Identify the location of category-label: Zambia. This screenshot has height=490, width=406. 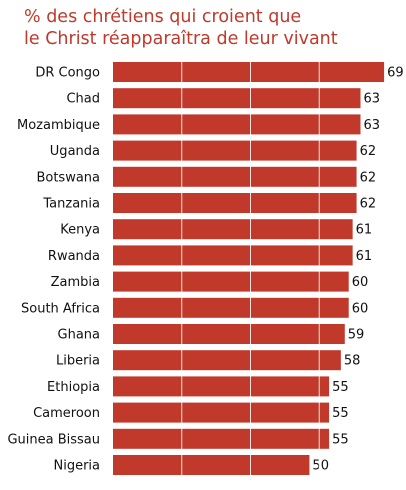
(75, 282).